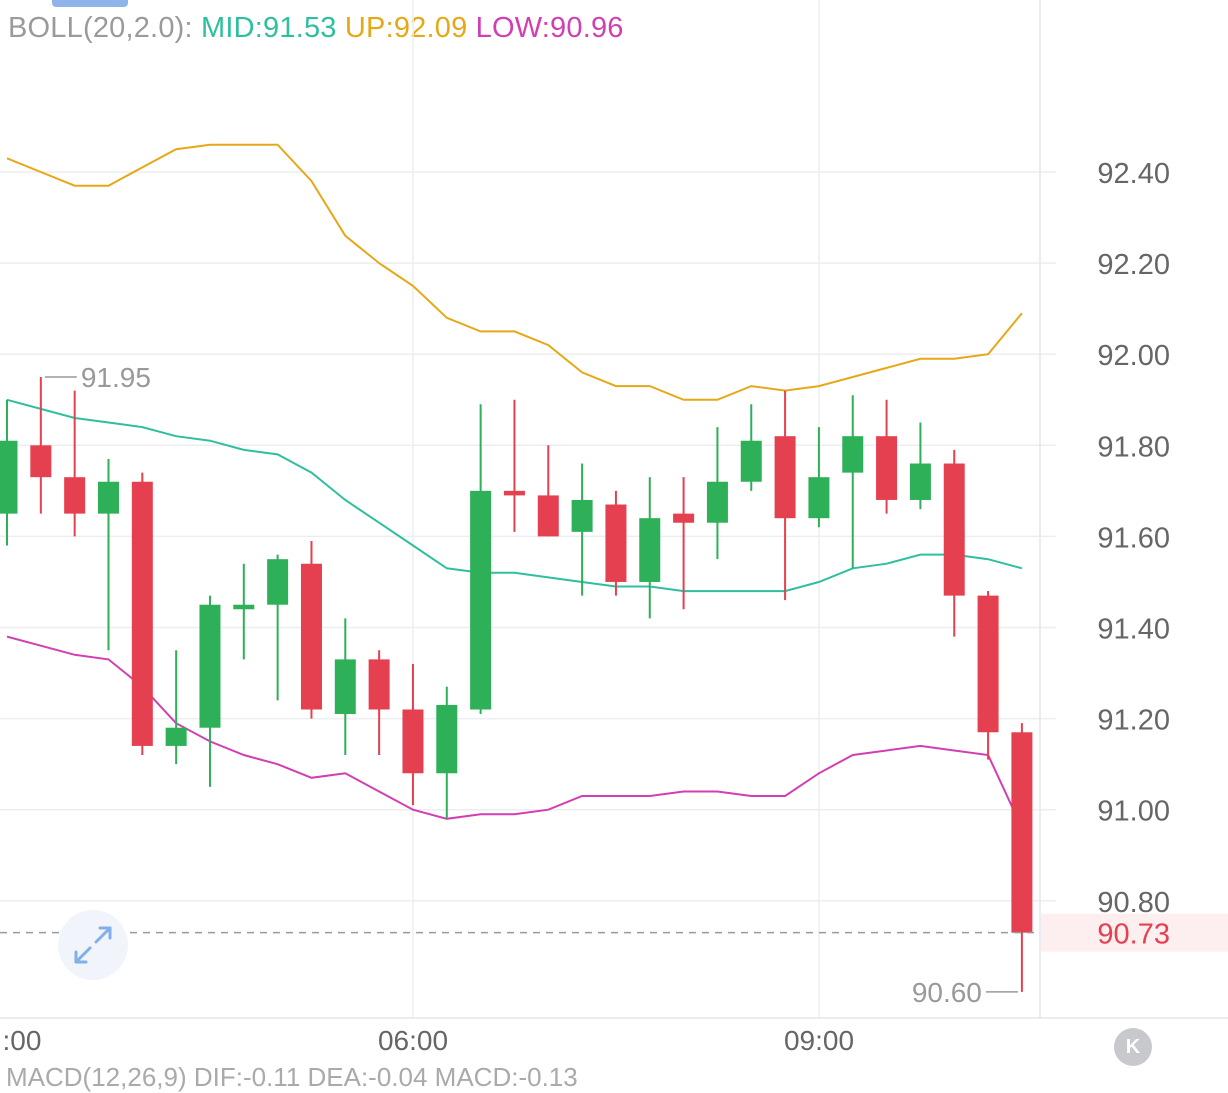 This screenshot has width=1228, height=1093. Describe the element at coordinates (22, 1040) in the screenshot. I see `x-tick-label: :00` at that location.